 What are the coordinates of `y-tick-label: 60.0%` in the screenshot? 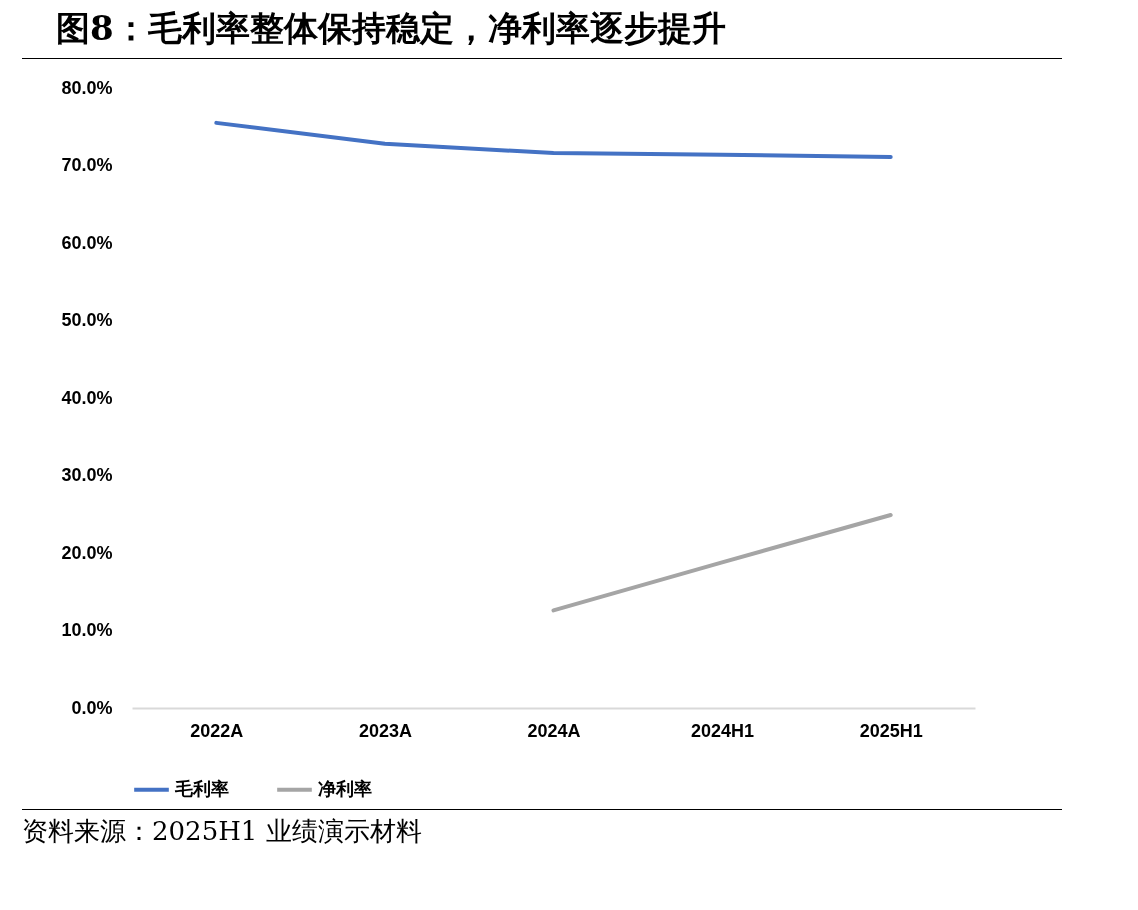 It's located at (87, 242).